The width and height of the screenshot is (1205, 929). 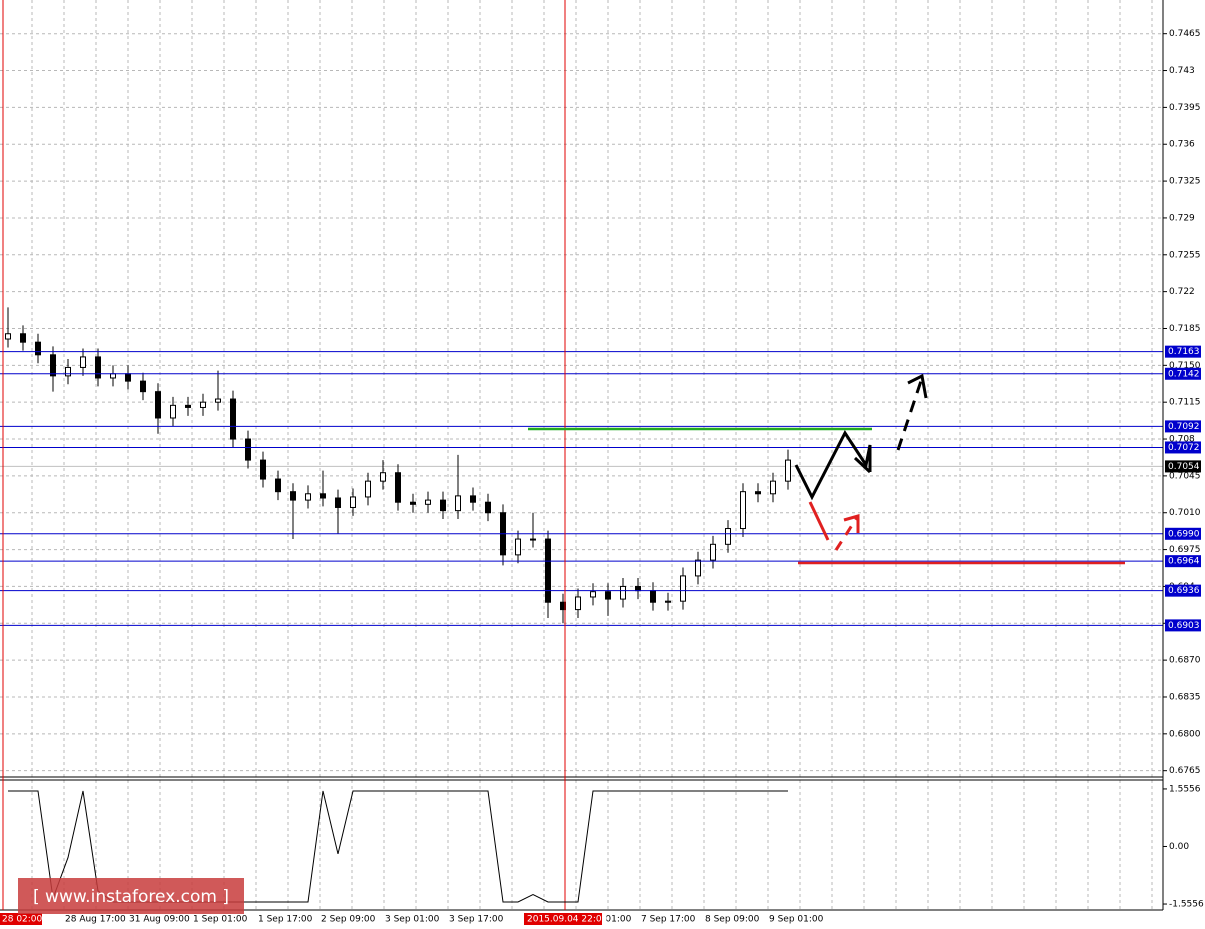 I want to click on x-tick-label: 7 Sep 17:00, so click(x=668, y=920).